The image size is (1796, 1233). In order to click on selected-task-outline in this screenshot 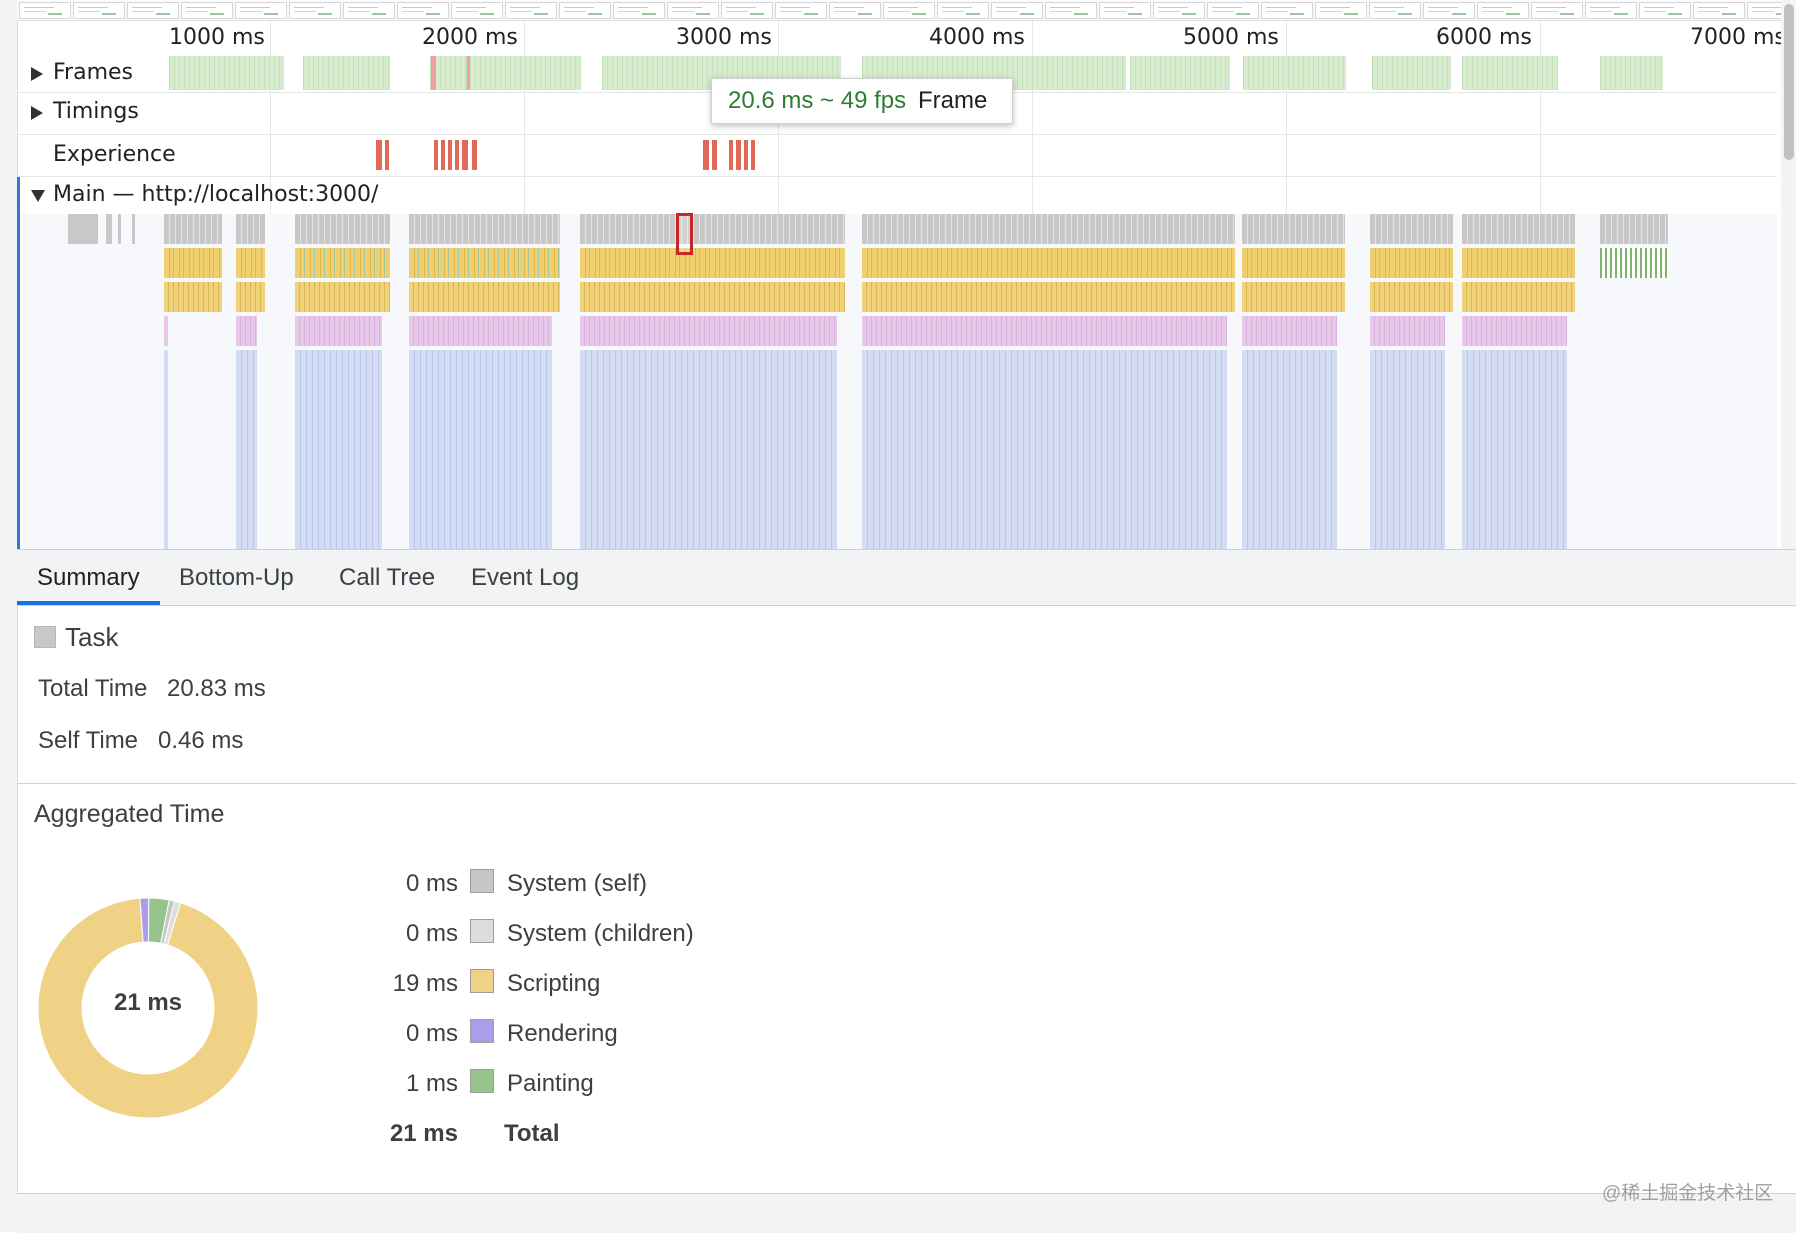, I will do `click(684, 234)`.